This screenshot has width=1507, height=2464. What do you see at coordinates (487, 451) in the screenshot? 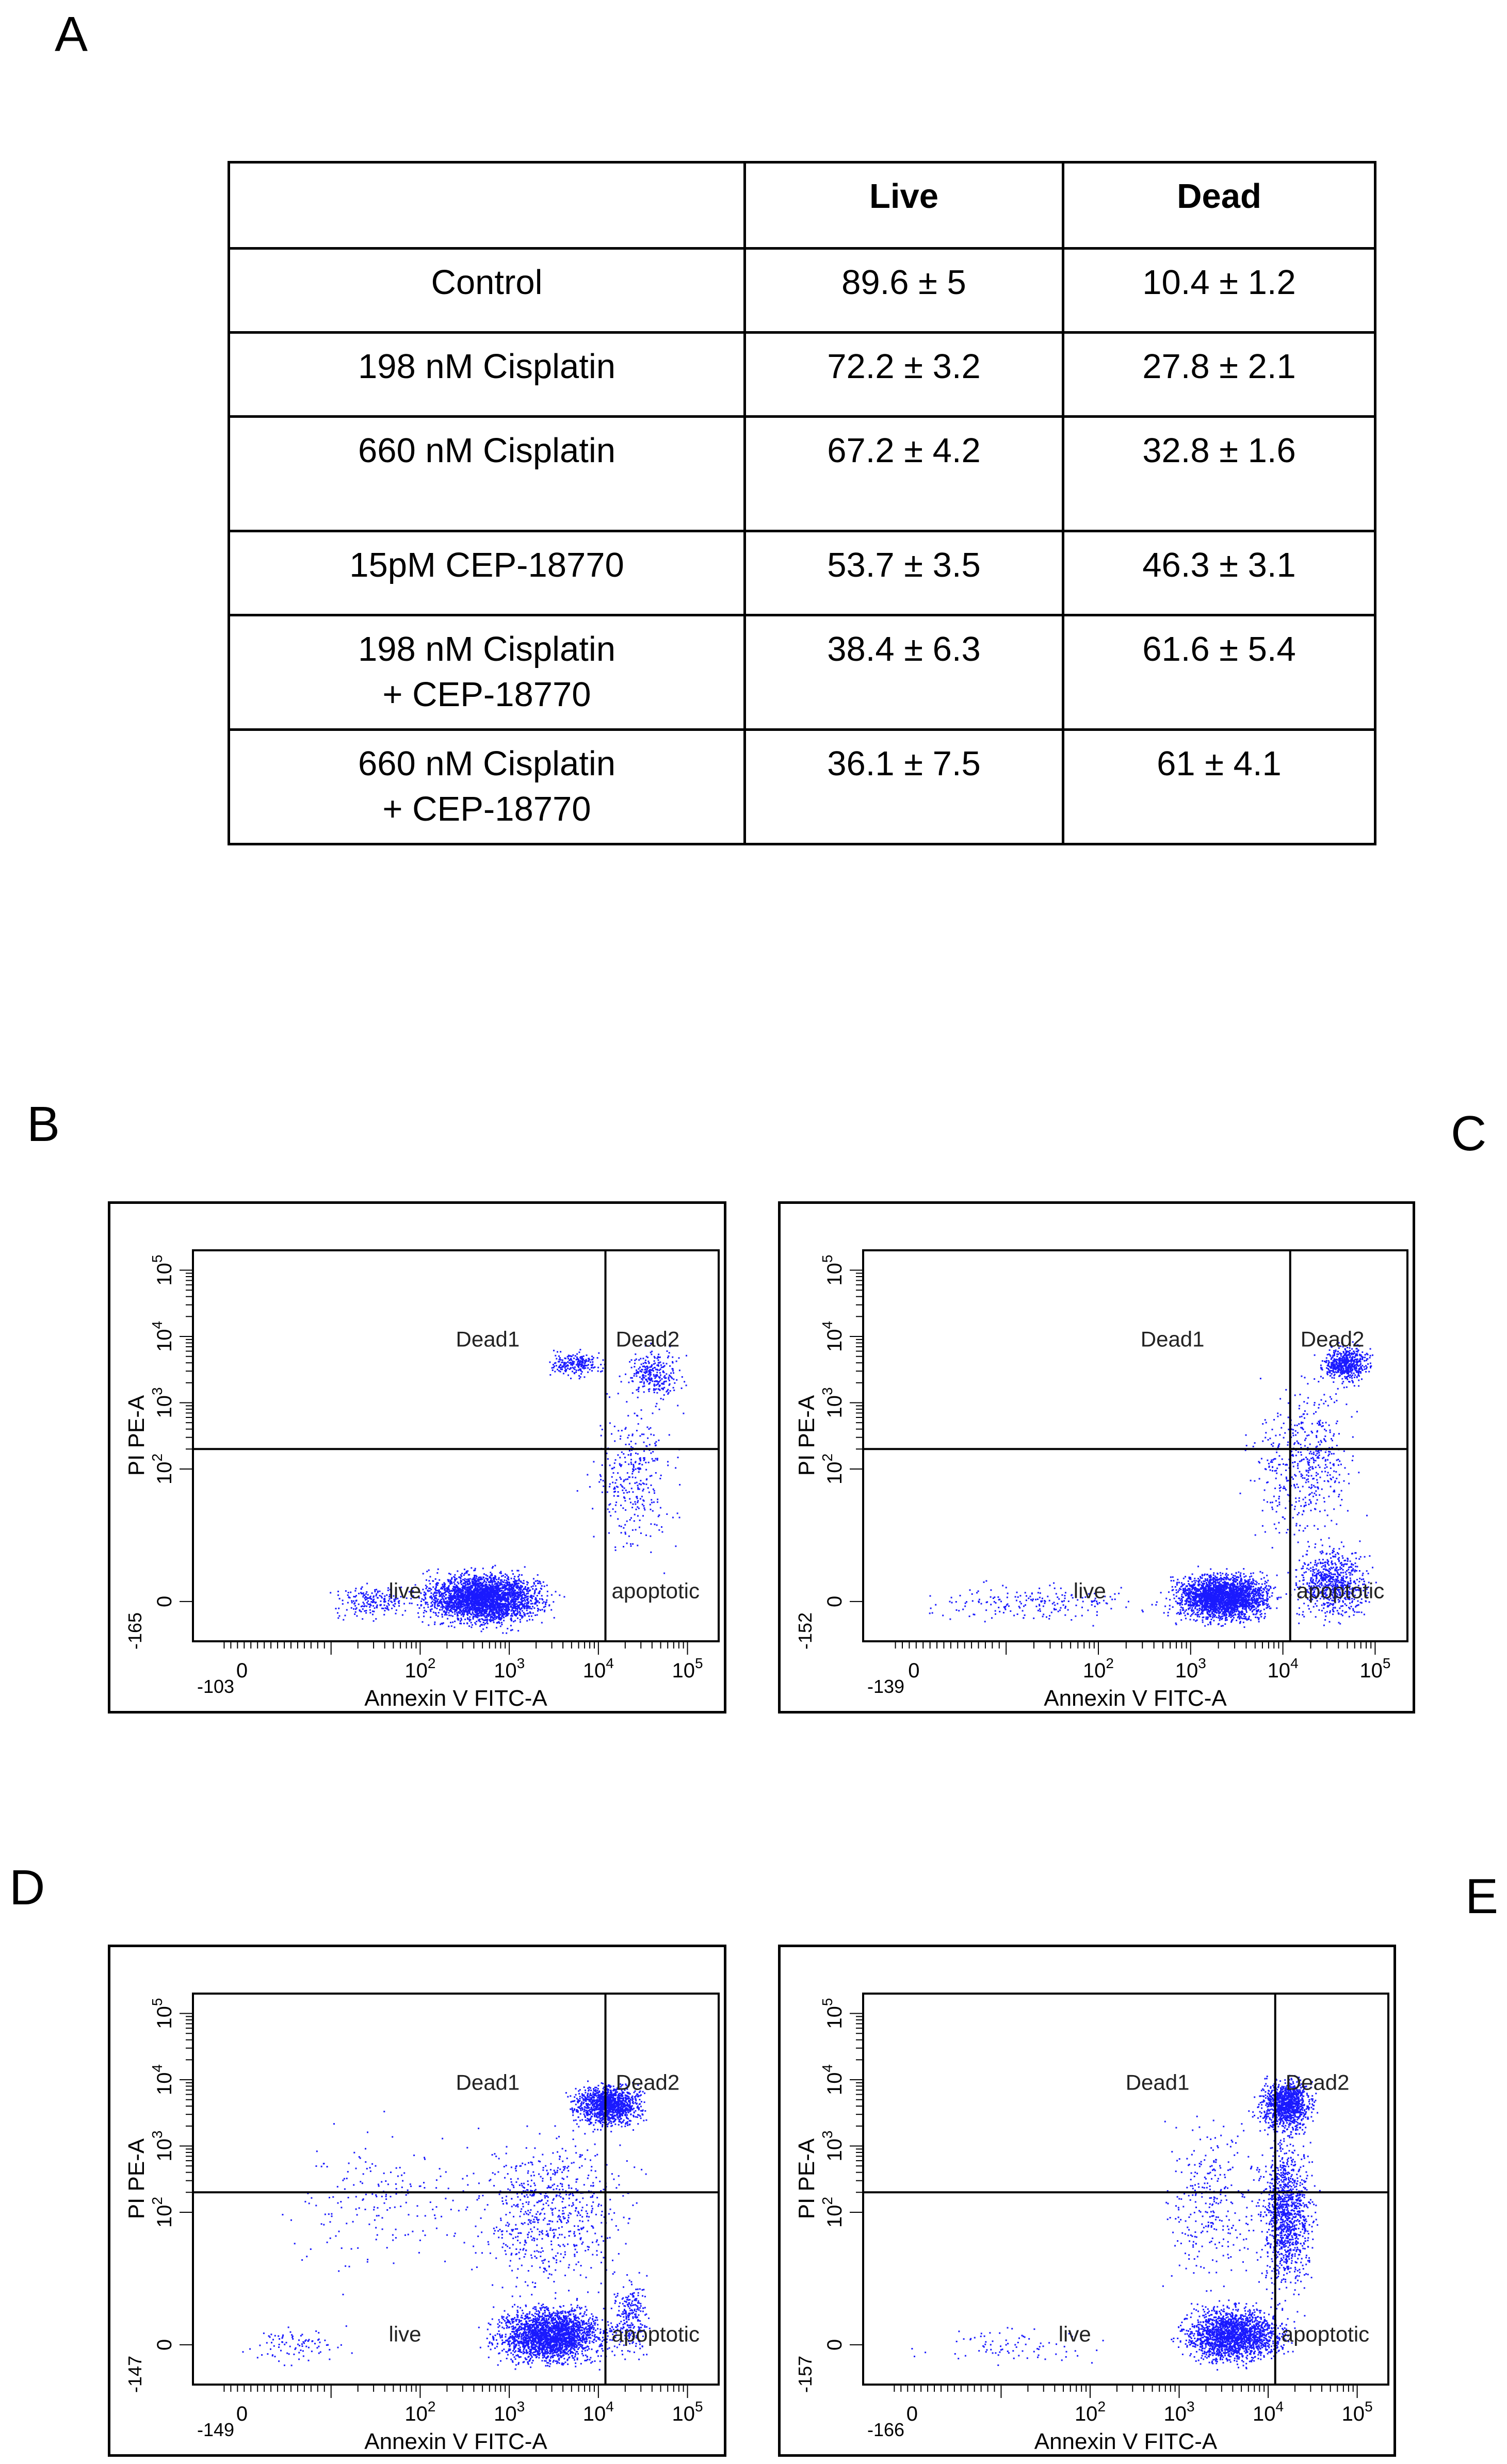
I see `condition-line: 660 nM Cisplatin` at bounding box center [487, 451].